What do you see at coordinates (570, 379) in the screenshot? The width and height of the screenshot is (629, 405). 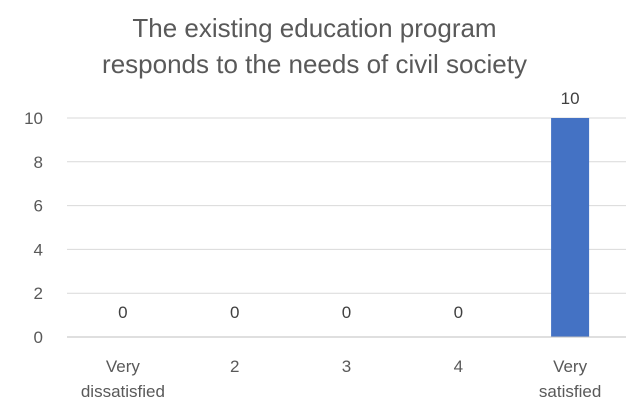 I see `x-tick-label: Very satisfied` at bounding box center [570, 379].